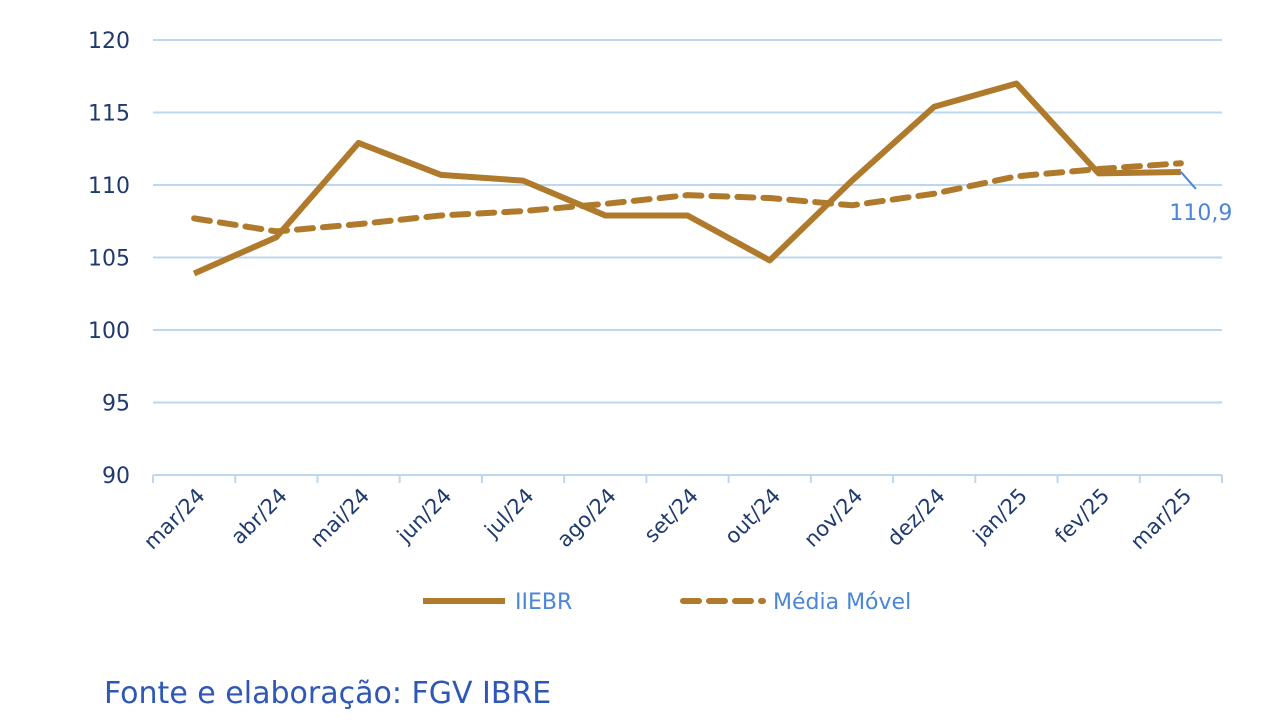  What do you see at coordinates (109, 41) in the screenshot?
I see `y-tick-label: 120` at bounding box center [109, 41].